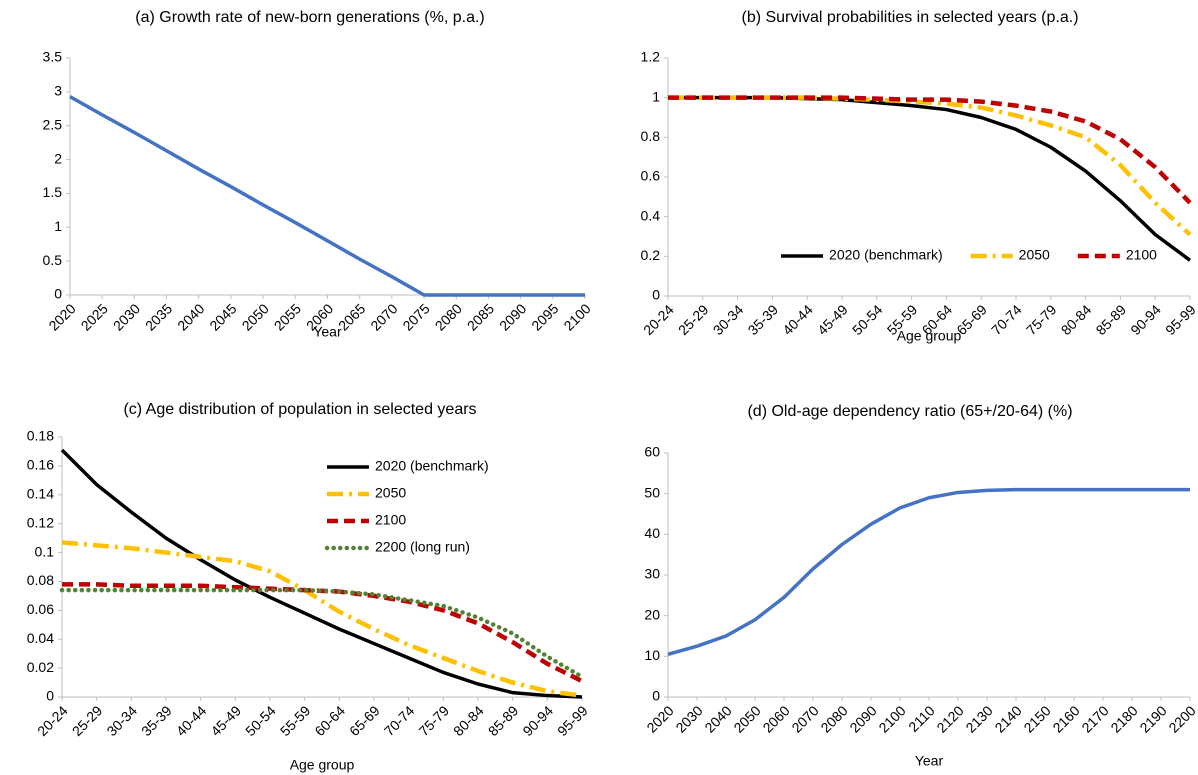  Describe the element at coordinates (287, 316) in the screenshot. I see `x-tick-label: 2055` at that location.